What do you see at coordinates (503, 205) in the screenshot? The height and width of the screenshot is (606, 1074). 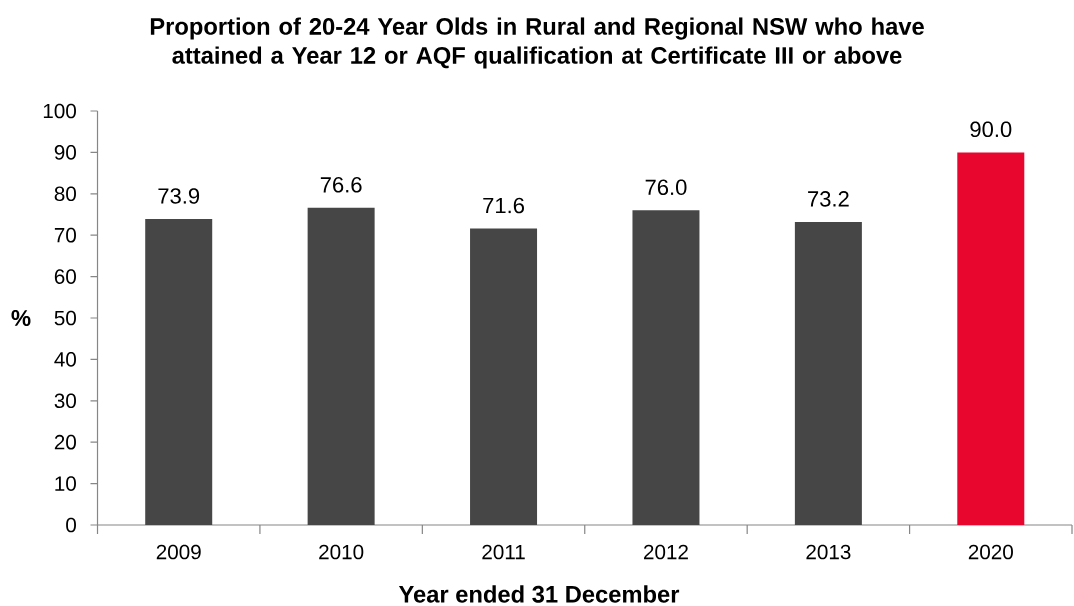 I see `data-label: 71.6` at bounding box center [503, 205].